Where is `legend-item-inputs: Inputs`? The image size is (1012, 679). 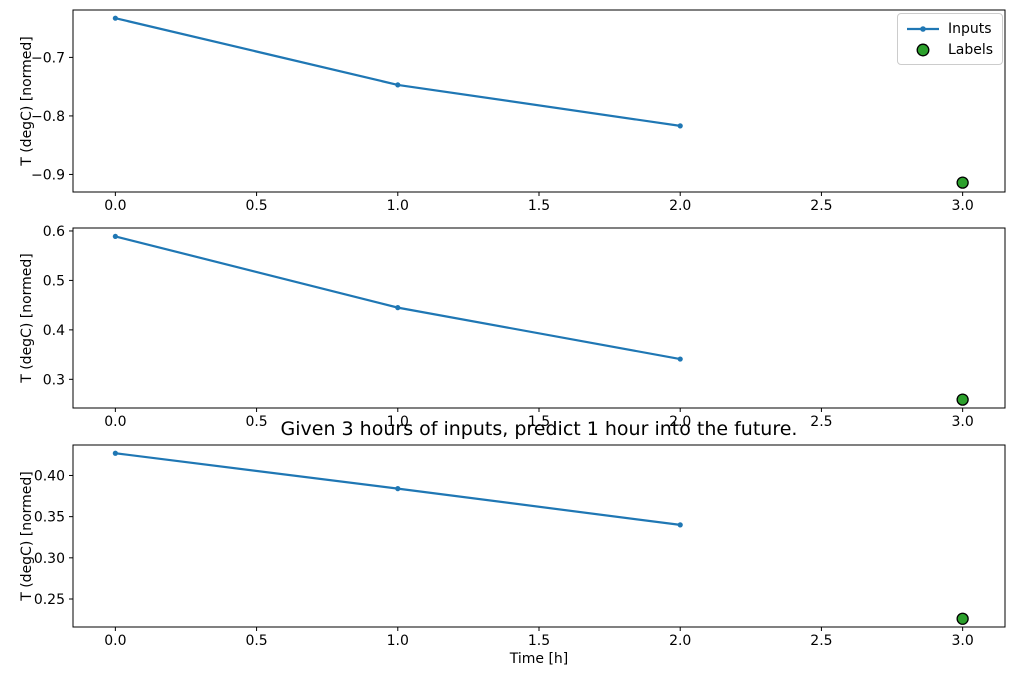 legend-item-inputs: Inputs is located at coordinates (949, 28).